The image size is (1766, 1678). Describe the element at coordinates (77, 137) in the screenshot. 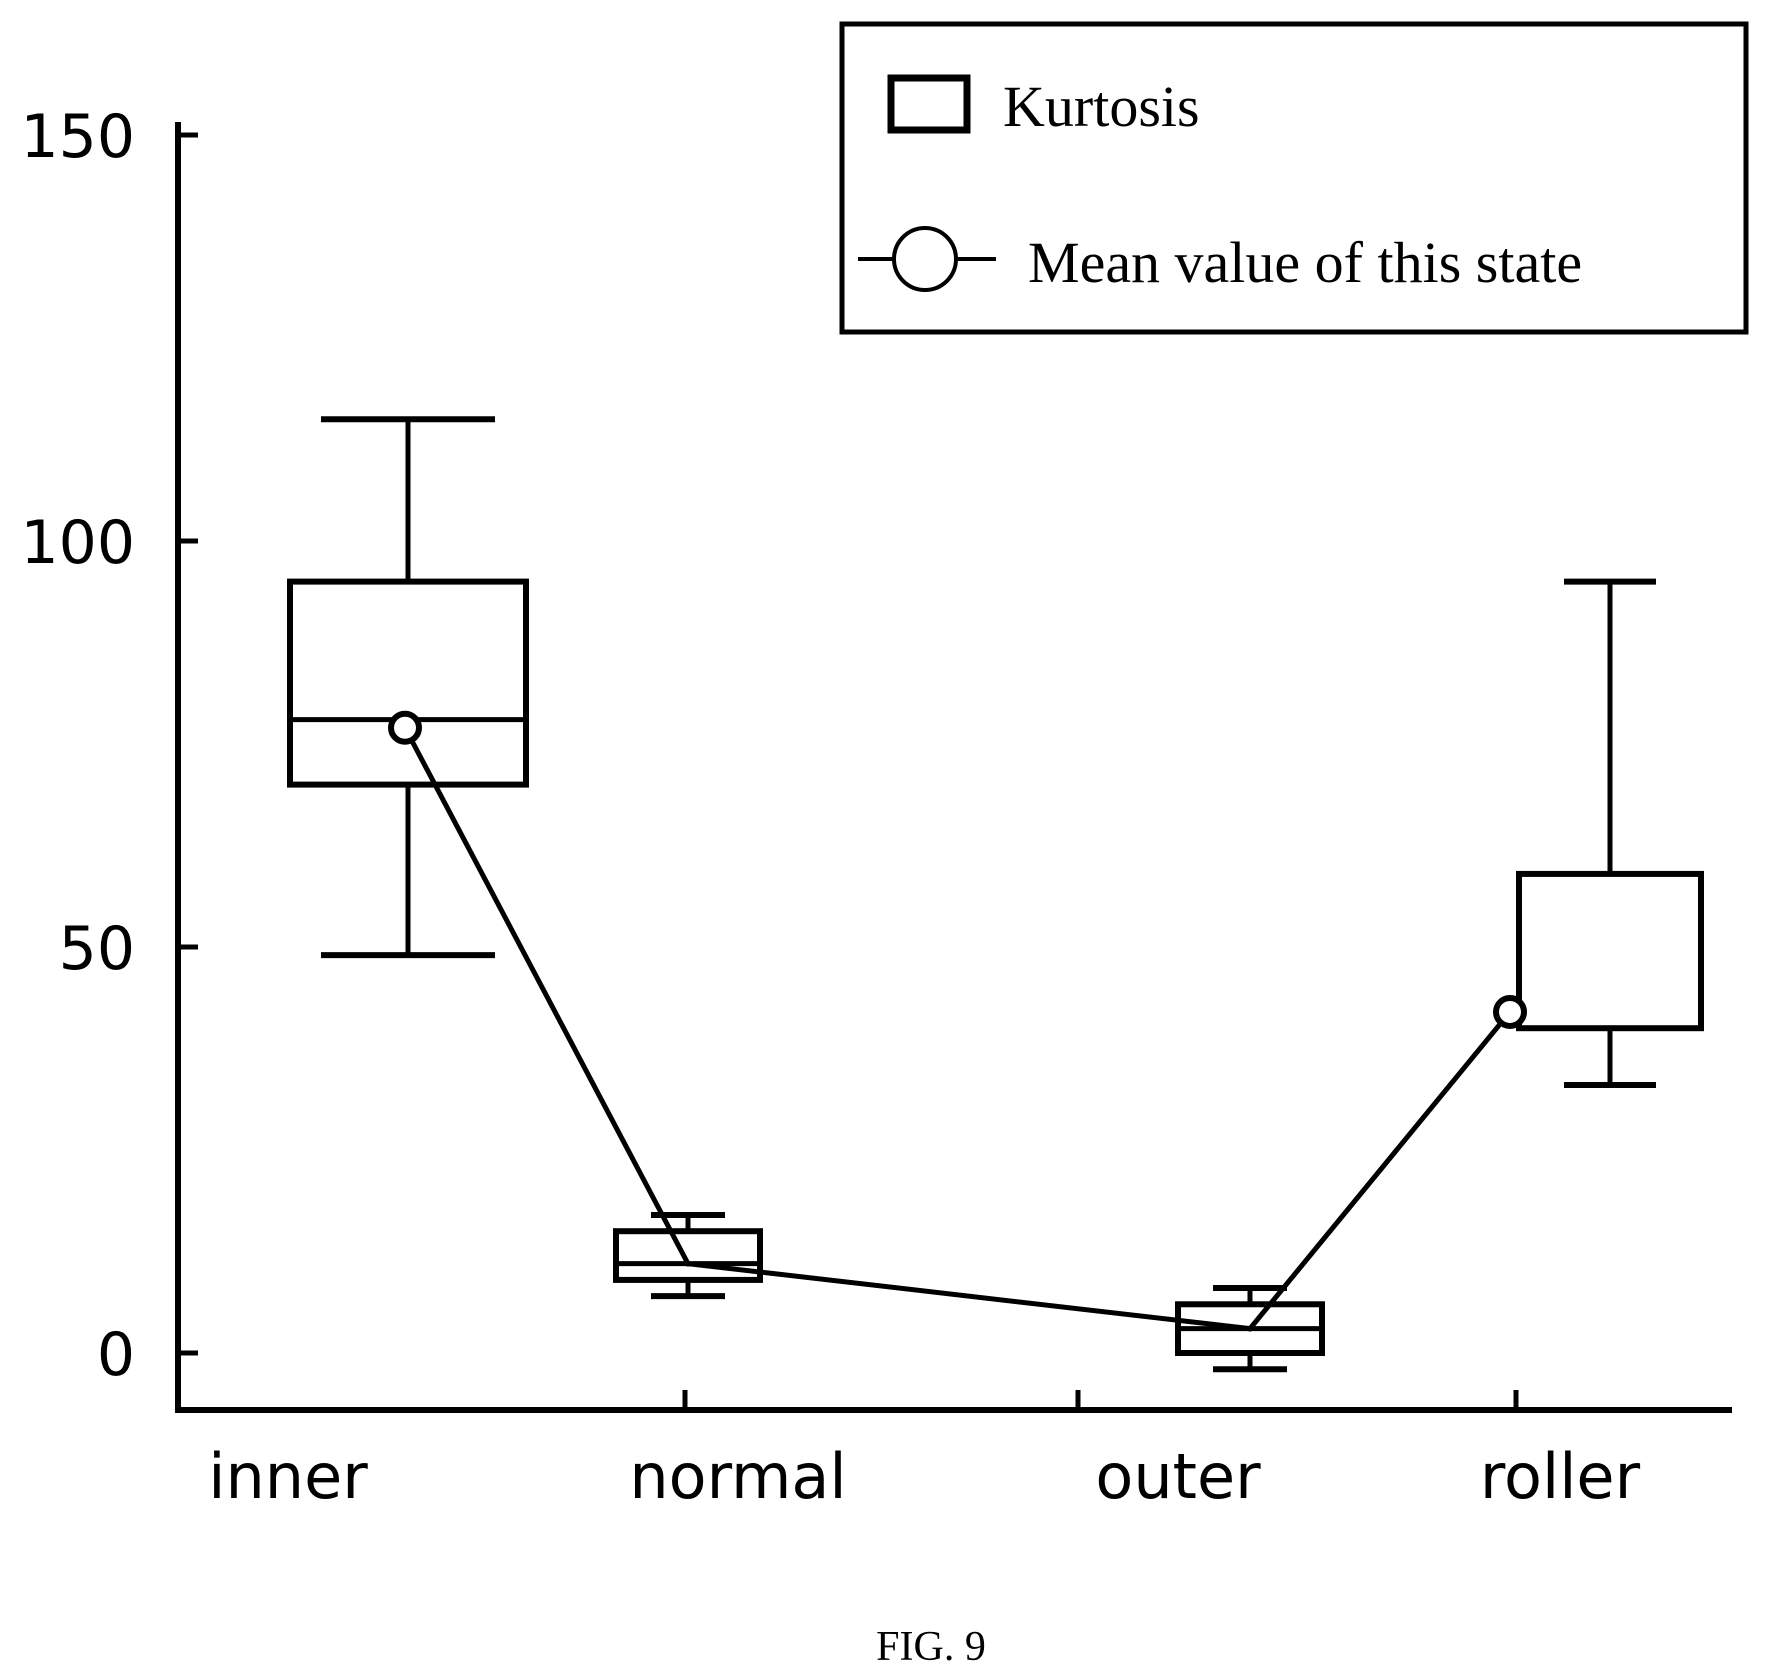

I see `y-tick-label-150: 150` at that location.